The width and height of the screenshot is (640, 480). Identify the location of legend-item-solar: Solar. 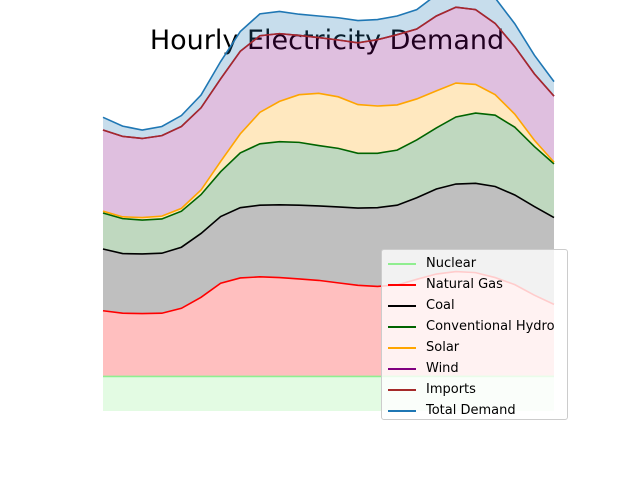
(474, 347).